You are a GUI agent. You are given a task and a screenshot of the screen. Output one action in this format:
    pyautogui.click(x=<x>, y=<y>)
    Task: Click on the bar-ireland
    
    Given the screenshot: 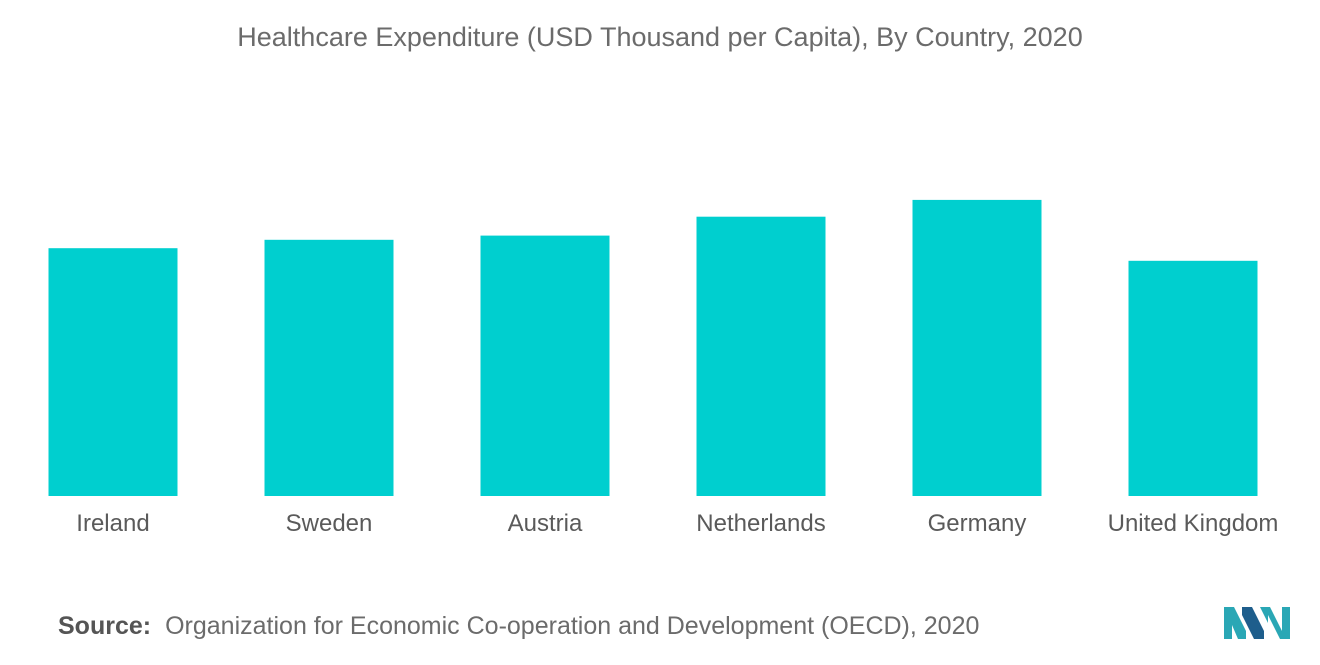 What is the action you would take?
    pyautogui.click(x=113, y=372)
    